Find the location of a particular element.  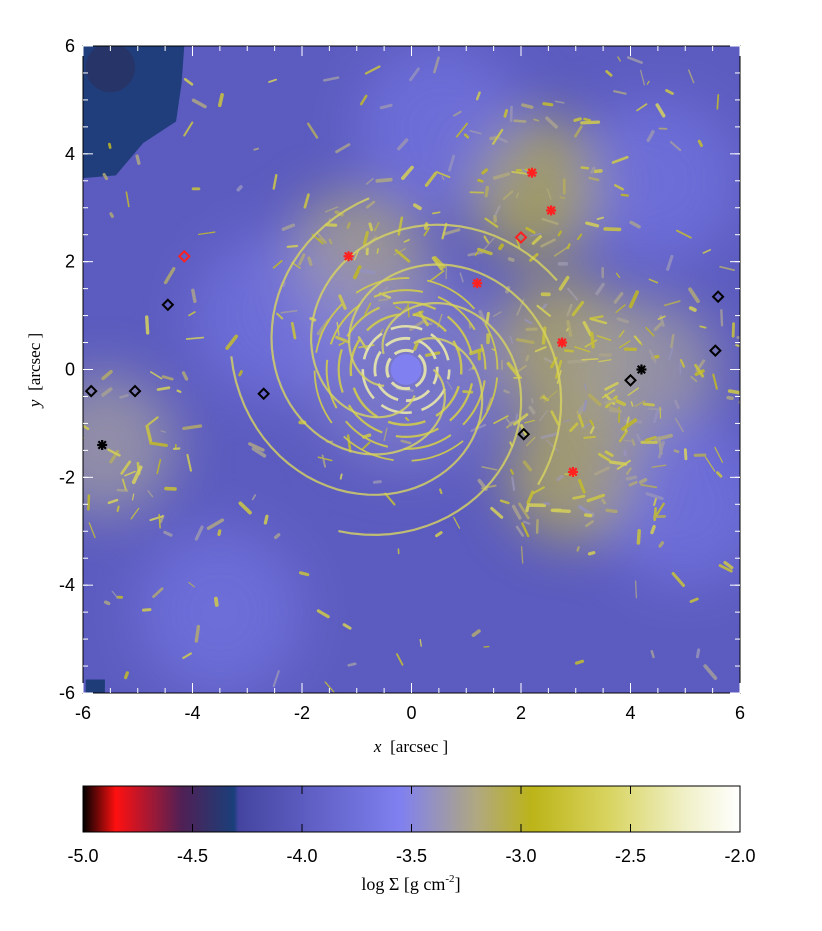

colorbar-tick-label: -2.0 is located at coordinates (739, 856).